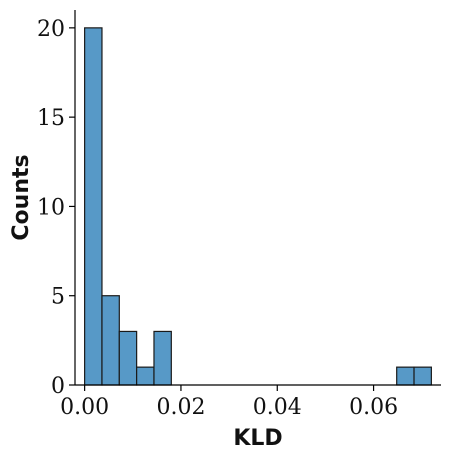 Image resolution: width=459 pixels, height=464 pixels. What do you see at coordinates (51, 118) in the screenshot?
I see `y-tick-label: 15` at bounding box center [51, 118].